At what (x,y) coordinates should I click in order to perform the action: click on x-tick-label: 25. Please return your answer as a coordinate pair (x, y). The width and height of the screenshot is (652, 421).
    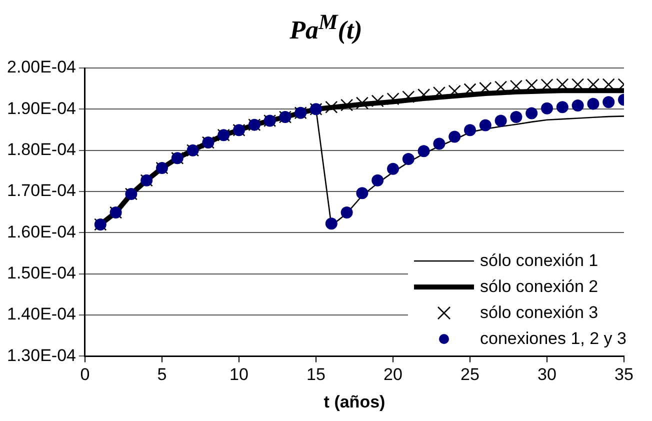
    Looking at the image, I should click on (470, 374).